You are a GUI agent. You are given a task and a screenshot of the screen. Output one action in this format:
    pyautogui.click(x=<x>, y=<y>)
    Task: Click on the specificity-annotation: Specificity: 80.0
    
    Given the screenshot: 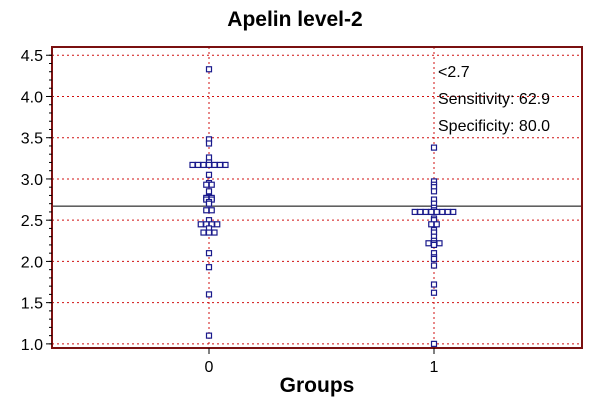 What is the action you would take?
    pyautogui.click(x=494, y=126)
    